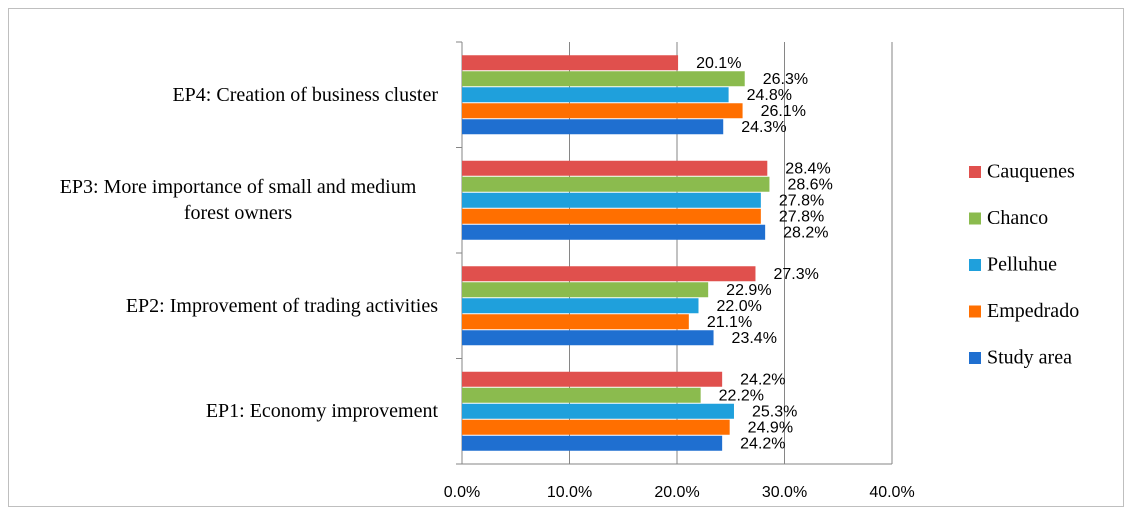  I want to click on data-label: 25.3%, so click(774, 411).